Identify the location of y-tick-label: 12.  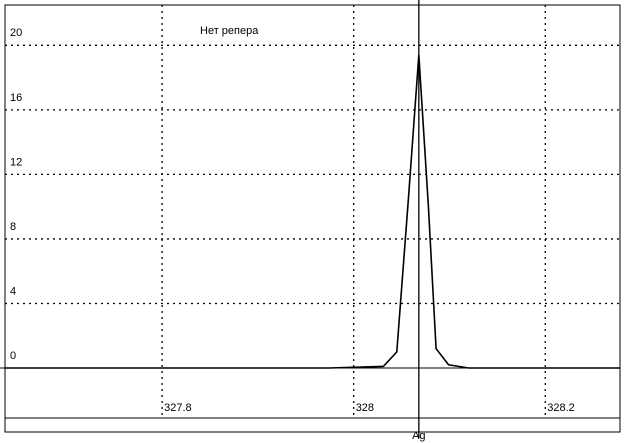
(16, 162).